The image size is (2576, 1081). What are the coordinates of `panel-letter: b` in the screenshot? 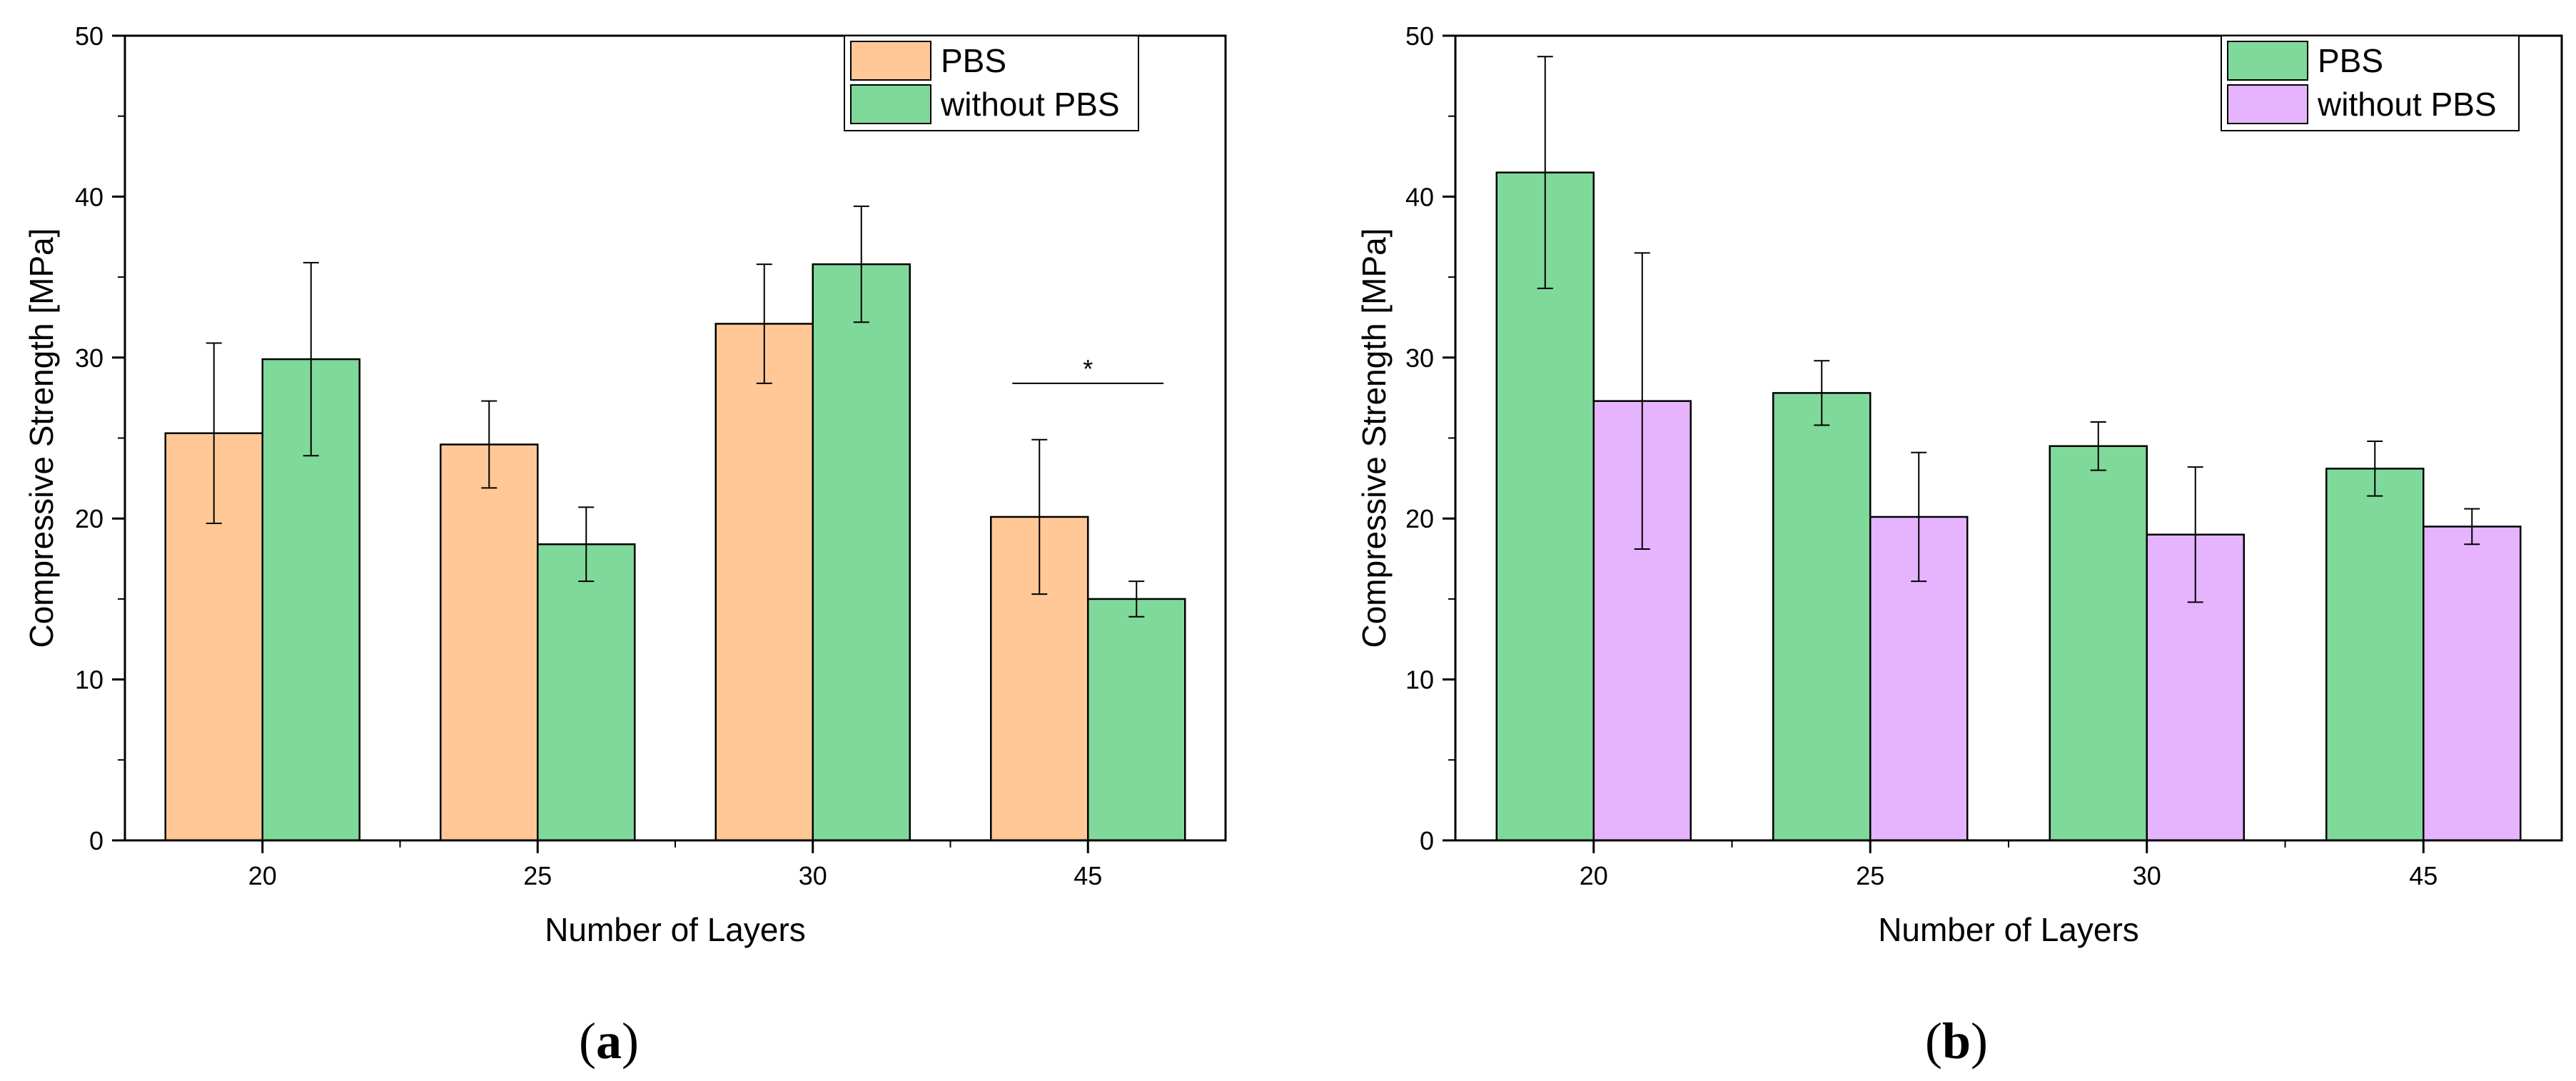 It's located at (1956, 1041).